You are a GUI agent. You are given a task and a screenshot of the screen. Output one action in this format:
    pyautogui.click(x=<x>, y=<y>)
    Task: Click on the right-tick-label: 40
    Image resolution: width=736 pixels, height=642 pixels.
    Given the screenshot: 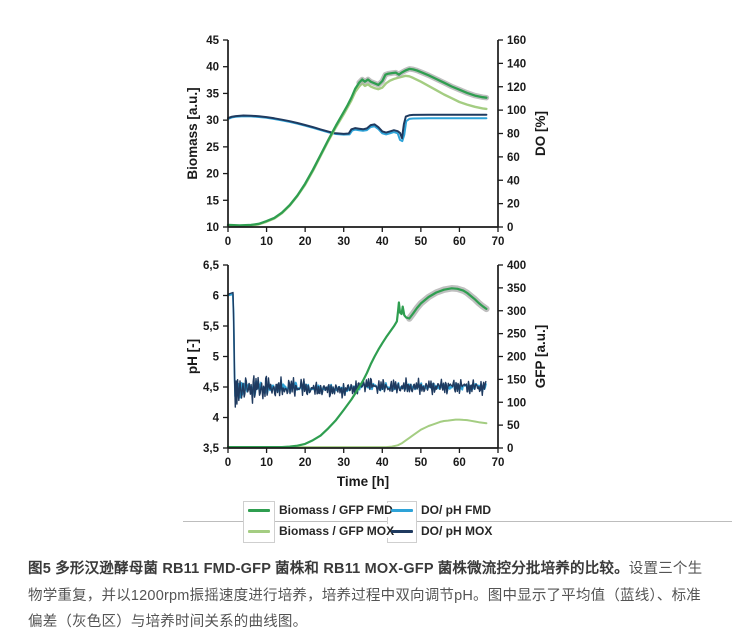 What is the action you would take?
    pyautogui.click(x=513, y=181)
    